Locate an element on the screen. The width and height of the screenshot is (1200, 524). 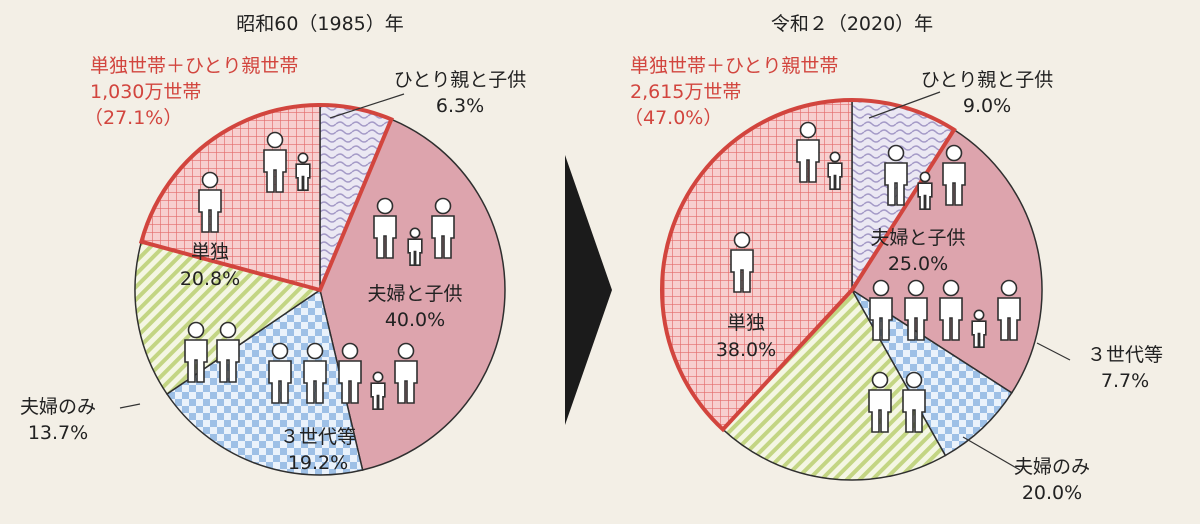
pie-2020-value-single-parent: 9.0% is located at coordinates (987, 106).